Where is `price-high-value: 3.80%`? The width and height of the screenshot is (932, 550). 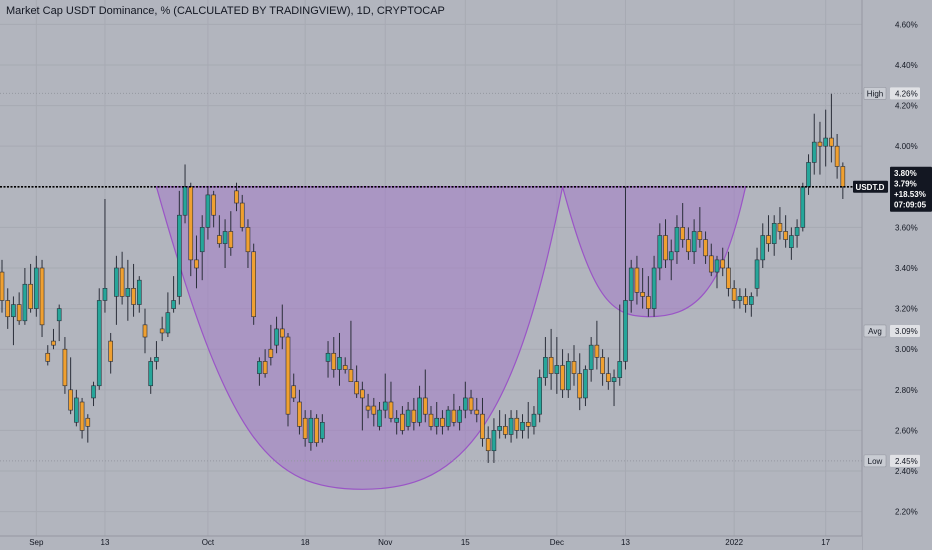 price-high-value: 3.80% is located at coordinates (905, 173).